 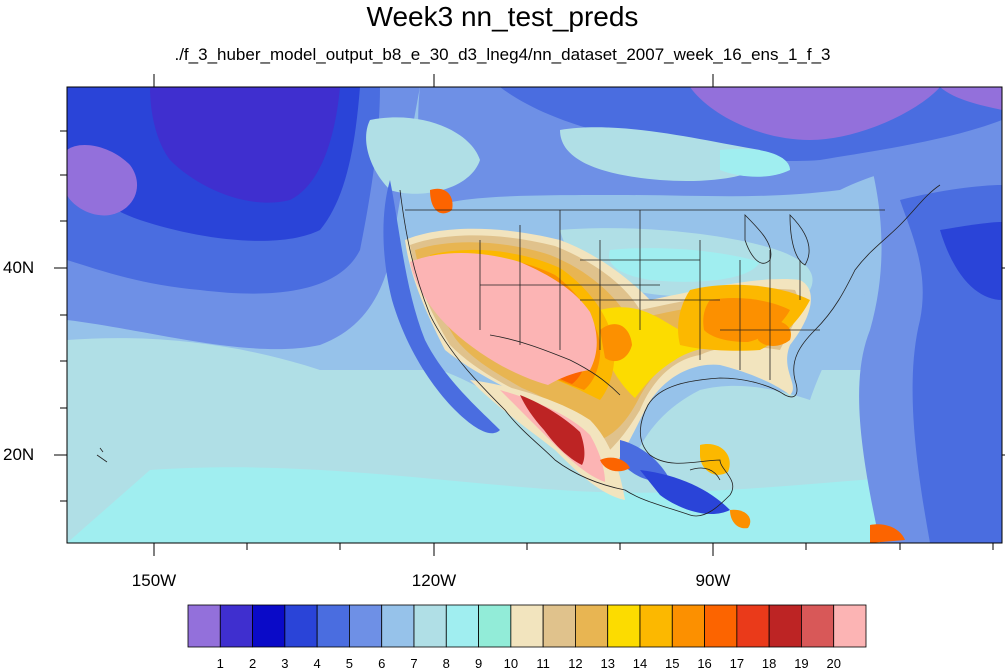 What do you see at coordinates (769, 663) in the screenshot?
I see `colorbar-tick-label: 18` at bounding box center [769, 663].